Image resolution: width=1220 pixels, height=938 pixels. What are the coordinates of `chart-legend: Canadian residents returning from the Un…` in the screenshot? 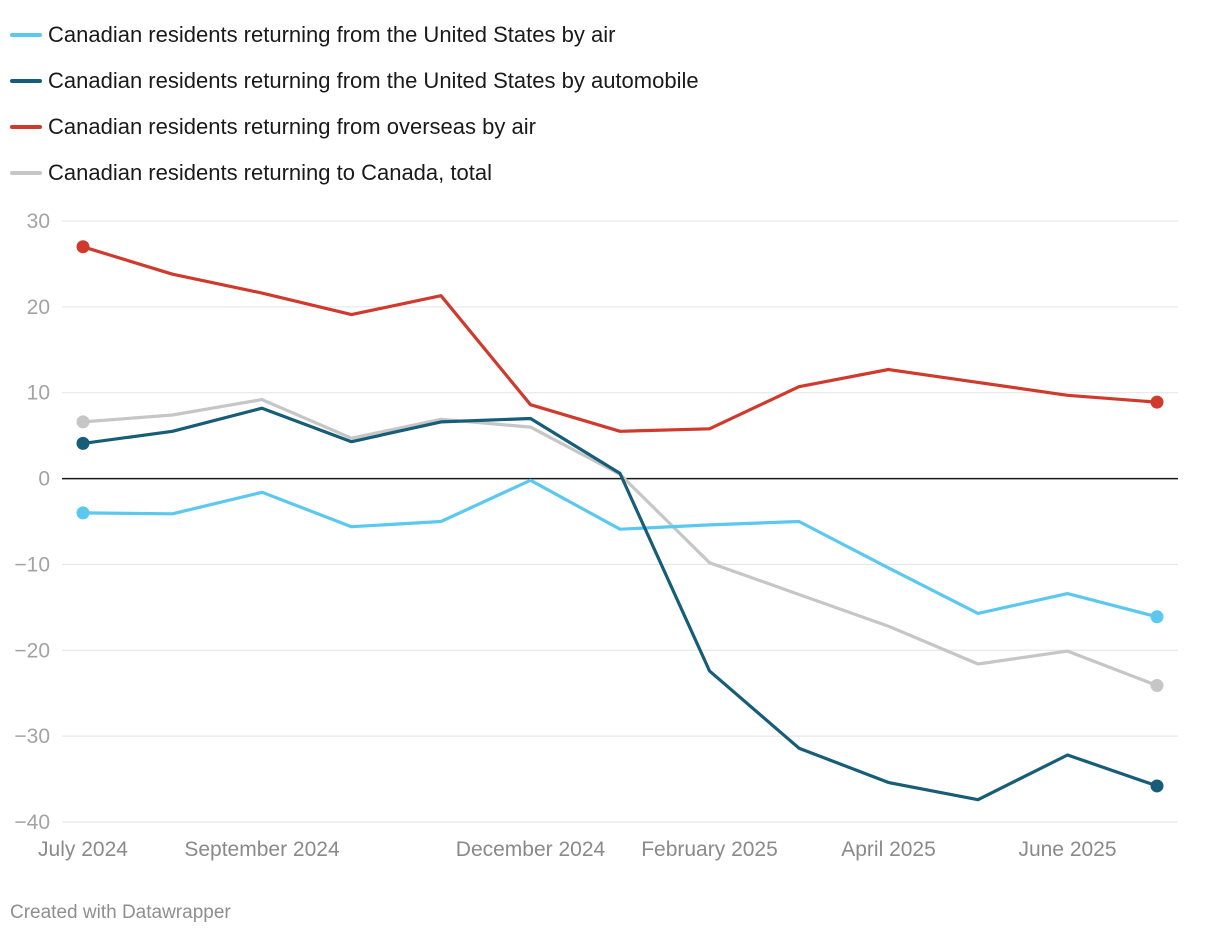 It's located at (354, 104).